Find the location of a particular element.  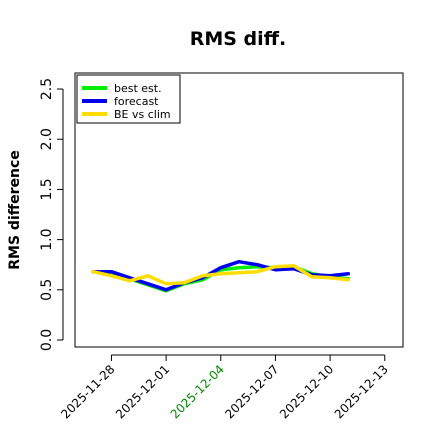

series-line-be-vs-clim is located at coordinates (221, 274).